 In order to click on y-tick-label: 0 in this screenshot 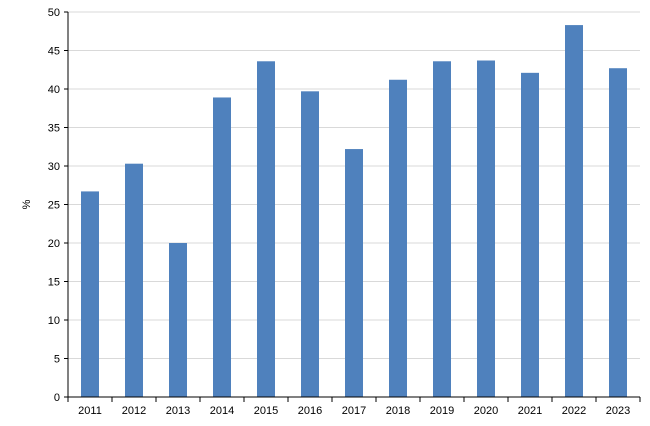, I will do `click(57, 398)`.